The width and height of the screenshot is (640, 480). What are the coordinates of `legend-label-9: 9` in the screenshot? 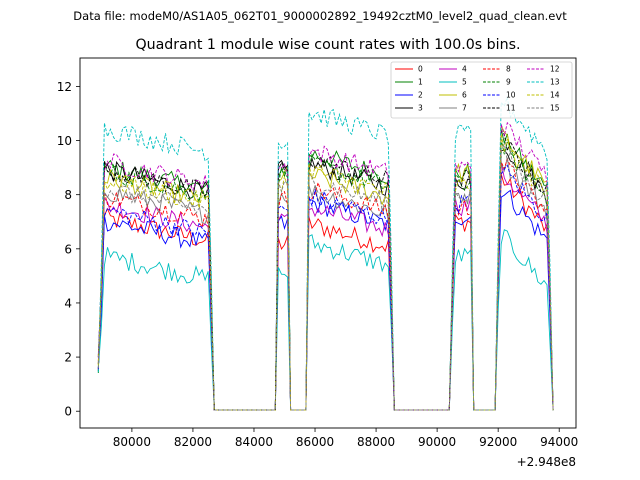 It's located at (508, 82).